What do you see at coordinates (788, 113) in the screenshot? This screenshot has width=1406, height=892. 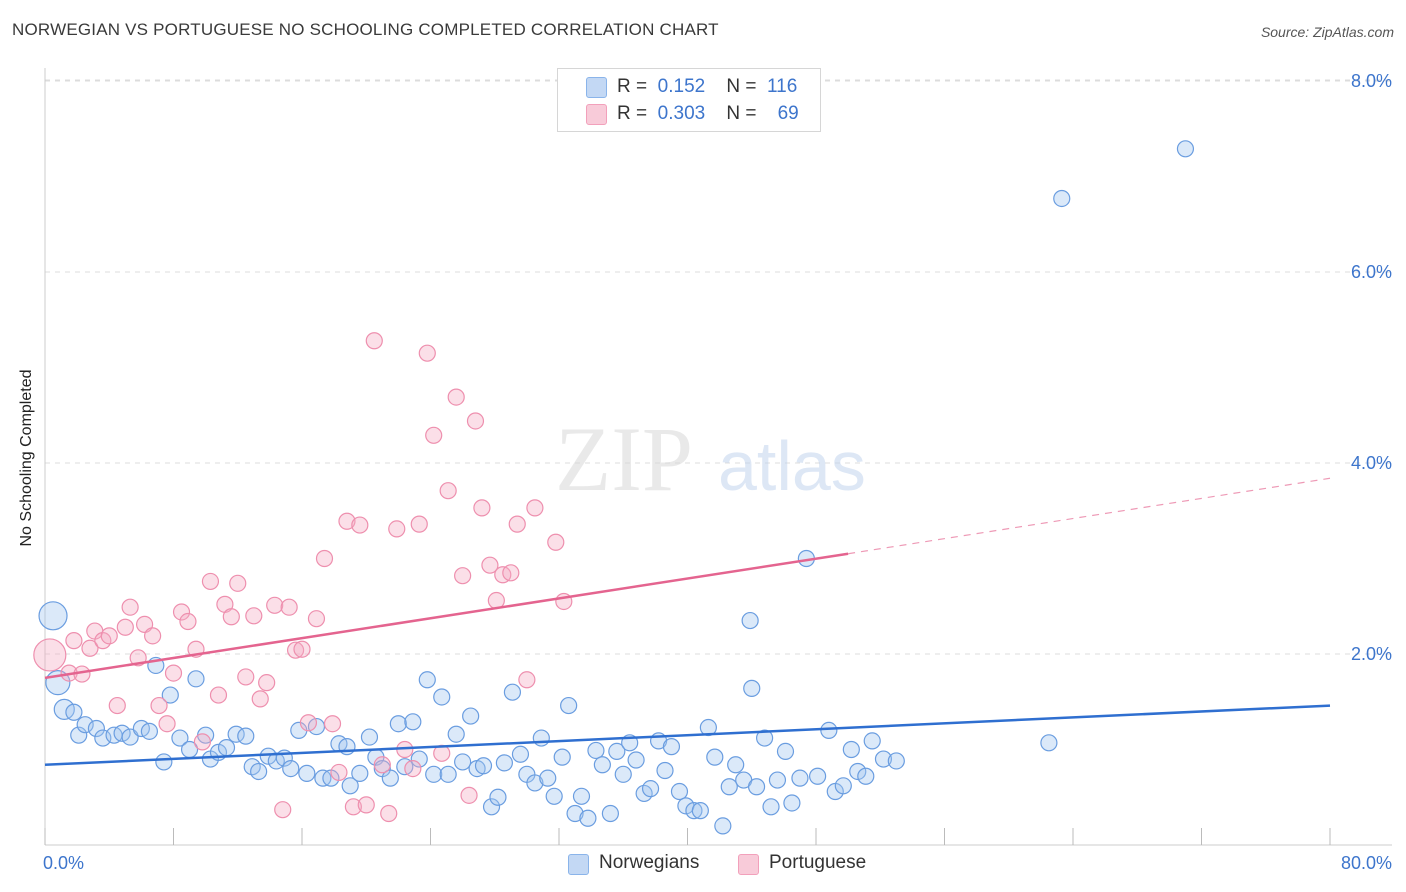 I see `legend-n-value: 69` at bounding box center [788, 113].